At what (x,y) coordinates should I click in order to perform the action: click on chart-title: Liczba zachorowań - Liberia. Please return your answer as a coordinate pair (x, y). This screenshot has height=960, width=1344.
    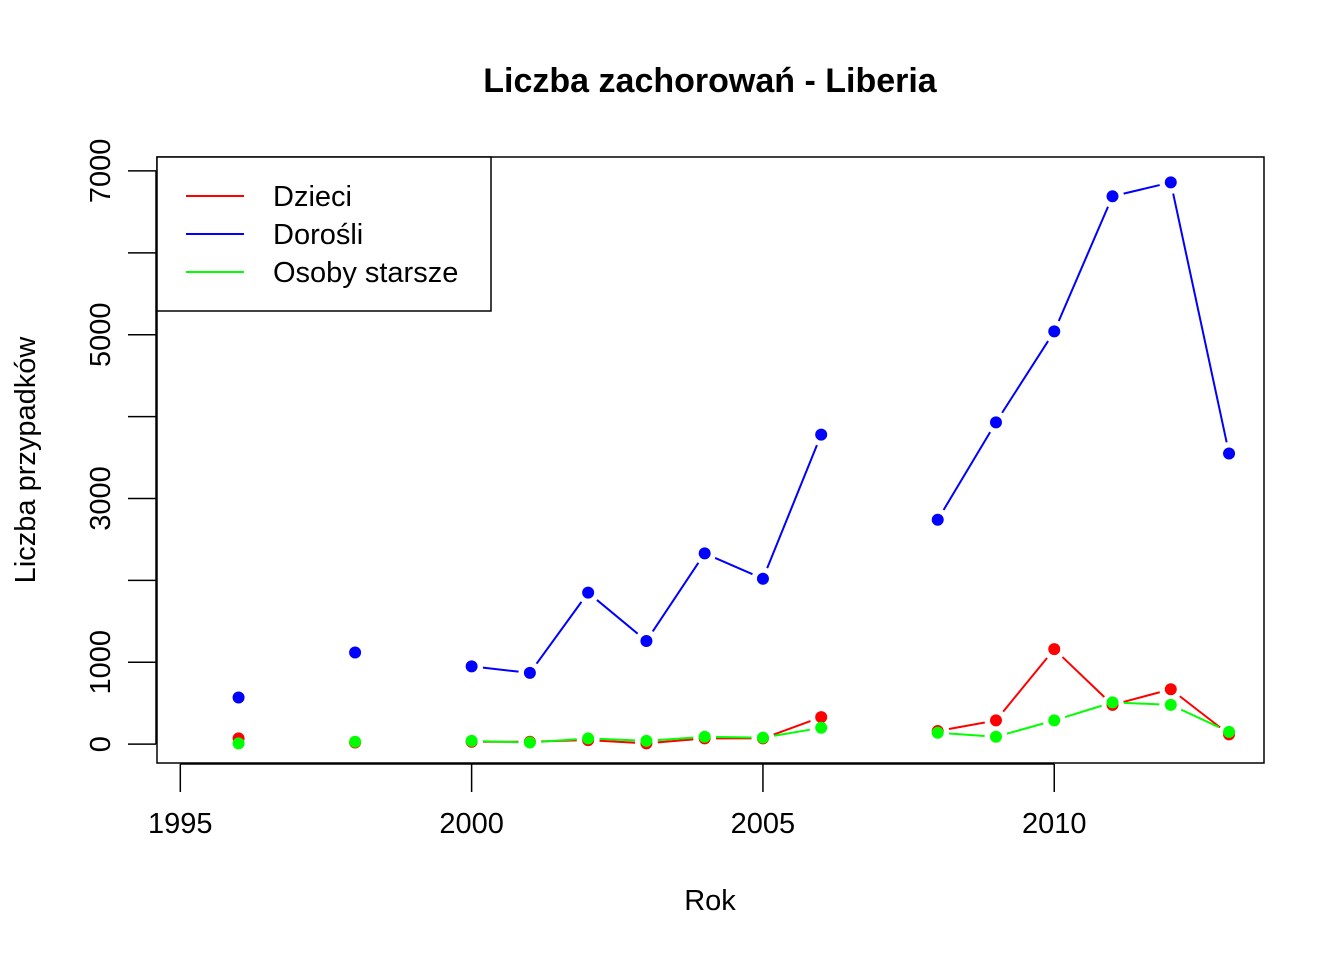
    Looking at the image, I should click on (710, 81).